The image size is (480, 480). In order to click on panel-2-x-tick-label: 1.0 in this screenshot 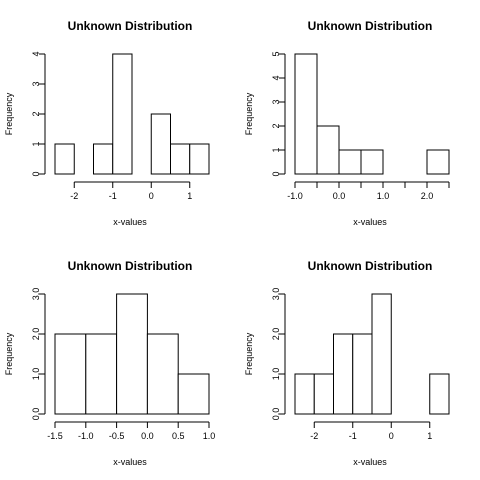, I will do `click(383, 196)`.